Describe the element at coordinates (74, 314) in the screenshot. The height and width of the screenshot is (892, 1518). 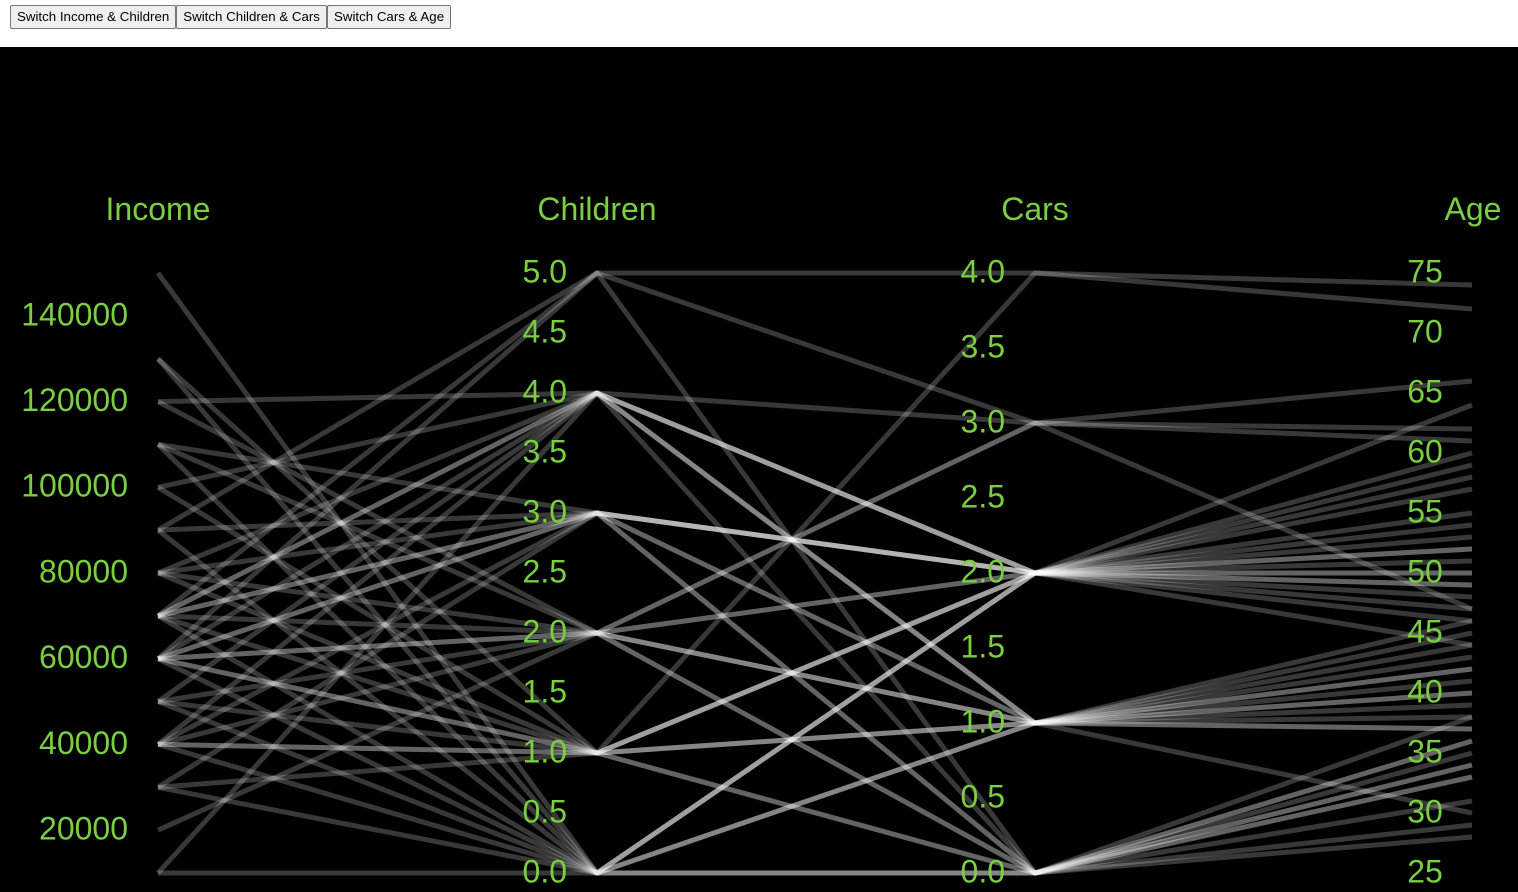
I see `tick-label: 140000` at that location.